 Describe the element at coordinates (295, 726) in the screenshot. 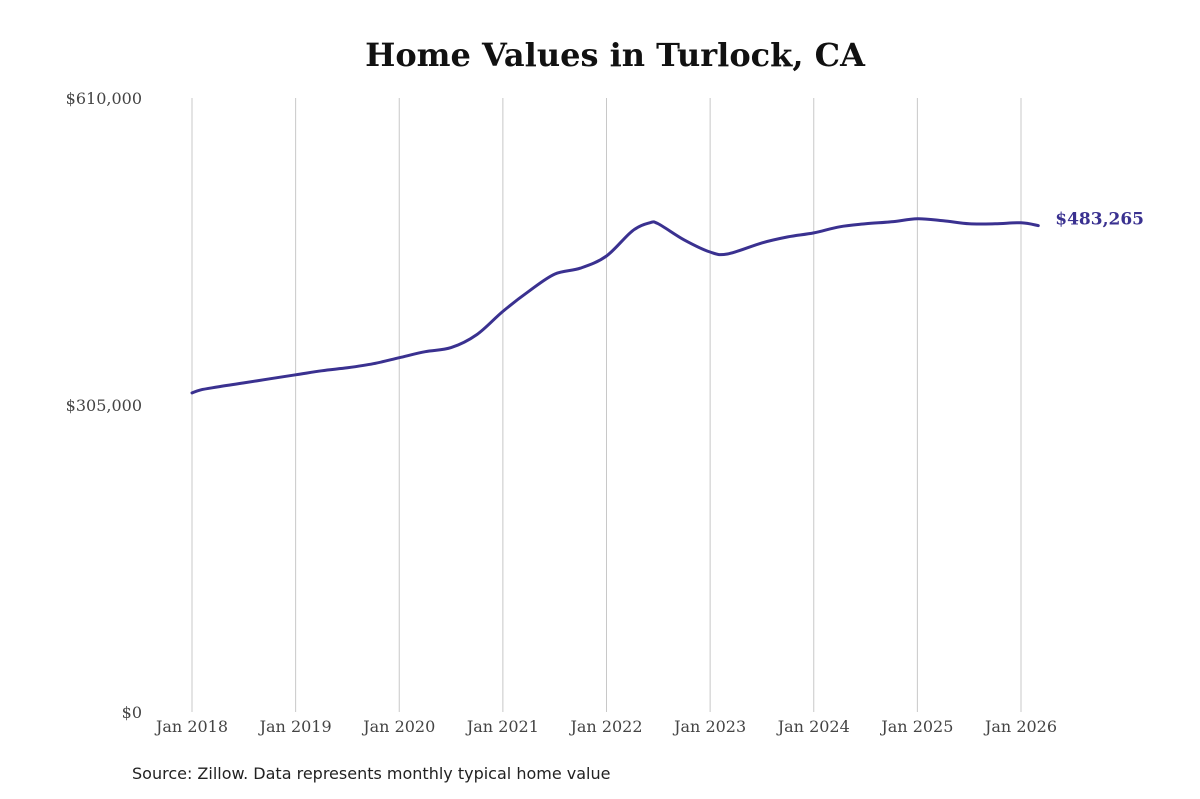

I see `x-tick-label: Jan 2019` at that location.